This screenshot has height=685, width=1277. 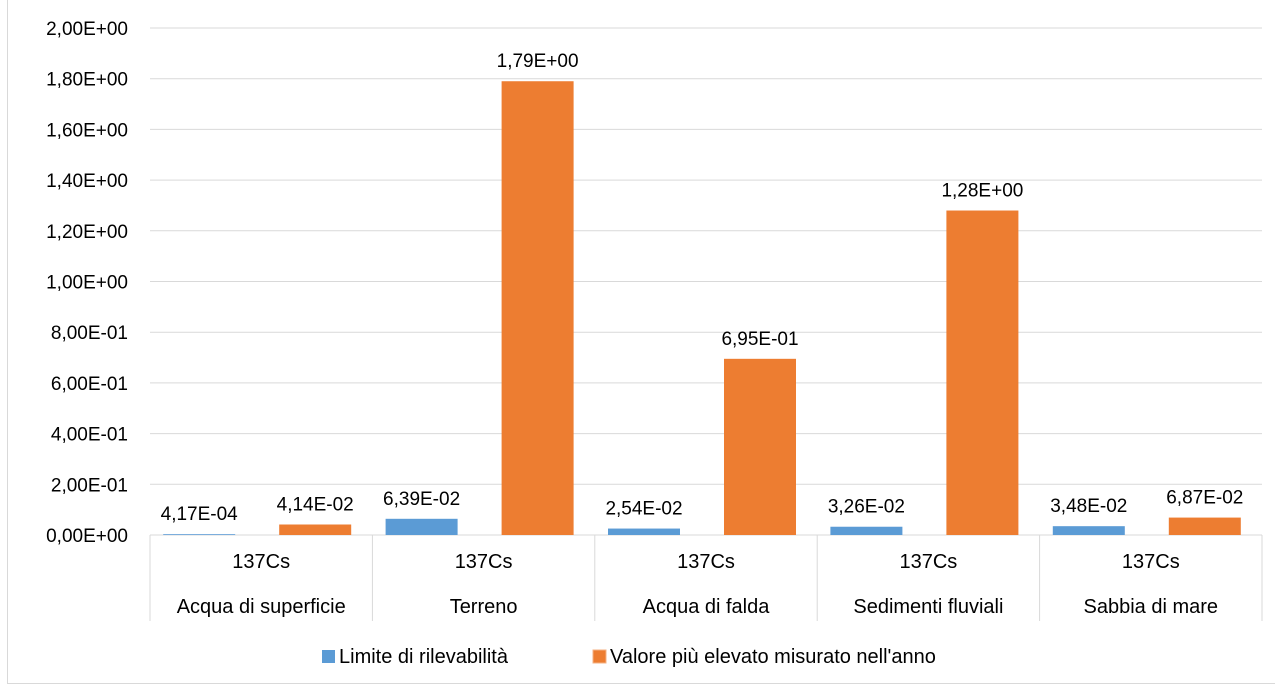 What do you see at coordinates (200, 514) in the screenshot?
I see `data-label: 4,17E-04` at bounding box center [200, 514].